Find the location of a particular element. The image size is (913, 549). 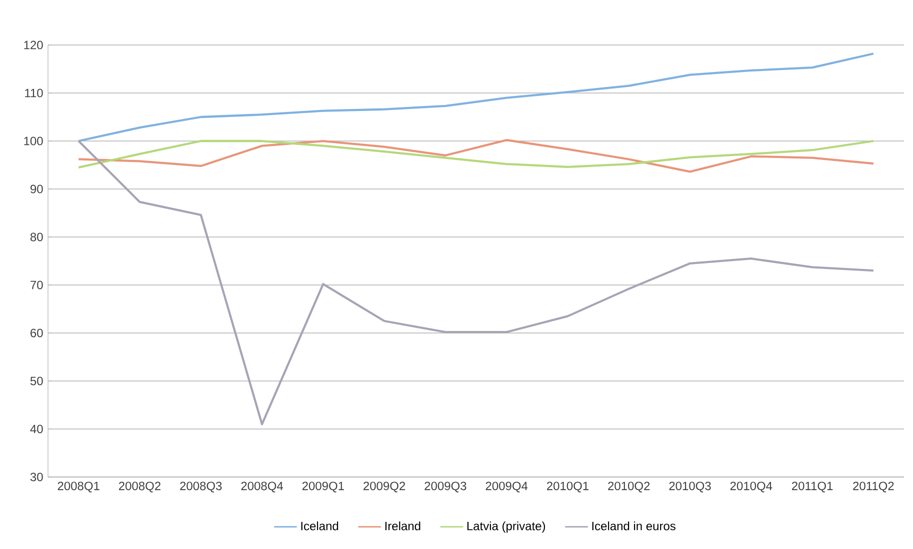

y-tick-label: 110 is located at coordinates (34, 93).